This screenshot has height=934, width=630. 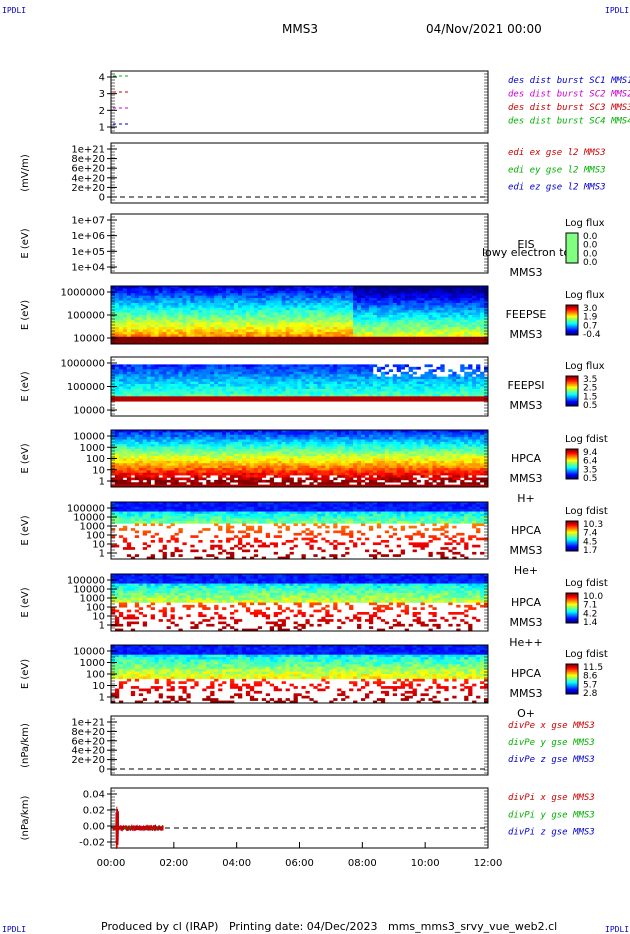 What do you see at coordinates (590, 389) in the screenshot?
I see `colorbar-tick-label: 2.5` at bounding box center [590, 389].